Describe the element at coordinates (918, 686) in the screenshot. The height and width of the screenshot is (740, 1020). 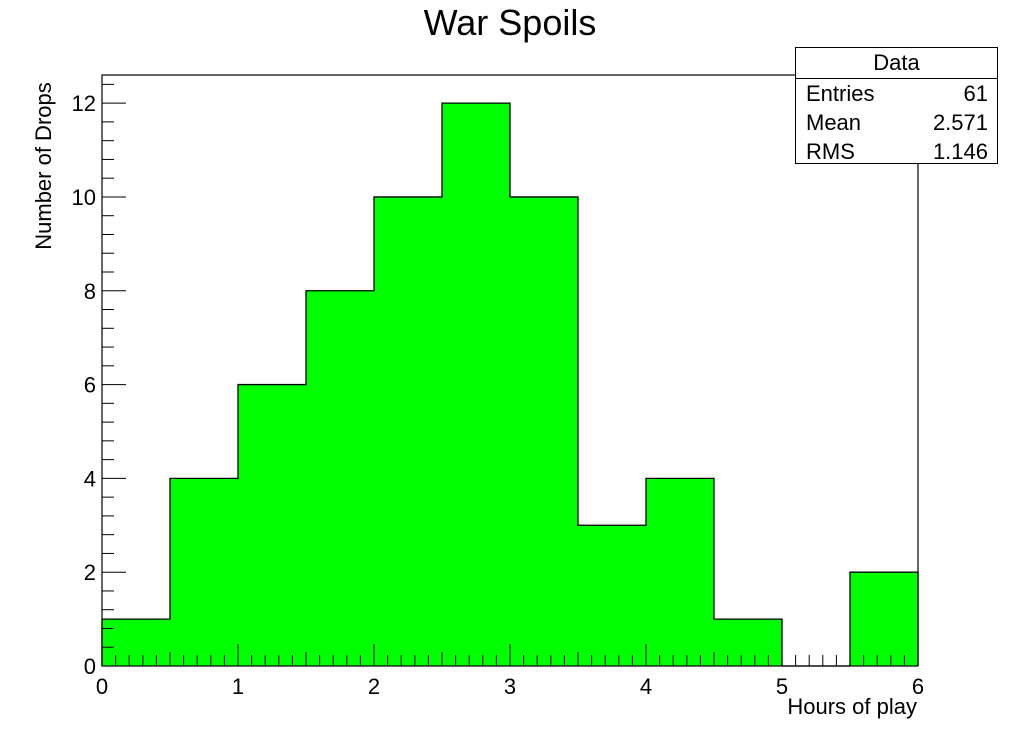
I see `x-tick-label: 6` at that location.